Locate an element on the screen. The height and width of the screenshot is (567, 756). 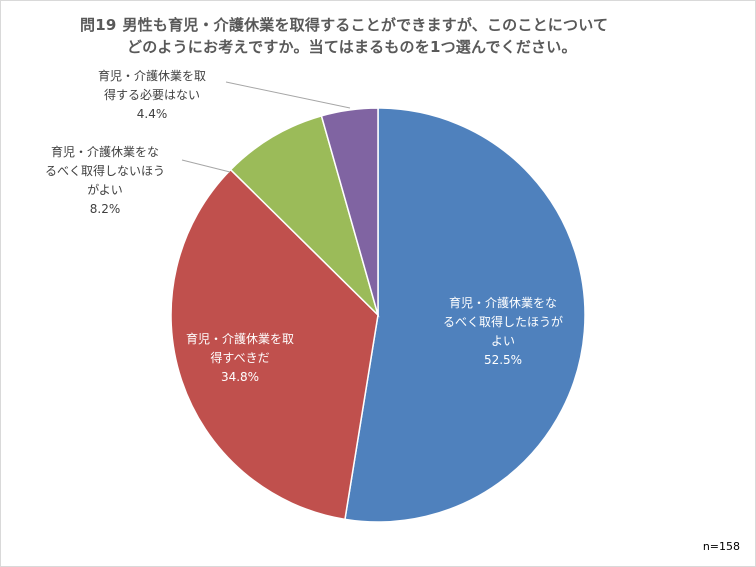
label-not-necessary: 育児・介護休業を取得する必要はない 4.4% is located at coordinates (152, 94).